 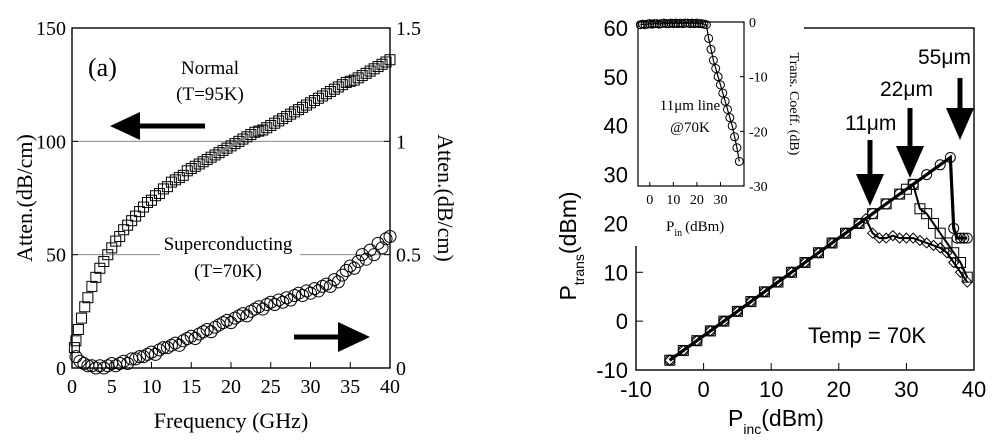 I want to click on chart-b-y-tick-label: 60, so click(x=616, y=28).